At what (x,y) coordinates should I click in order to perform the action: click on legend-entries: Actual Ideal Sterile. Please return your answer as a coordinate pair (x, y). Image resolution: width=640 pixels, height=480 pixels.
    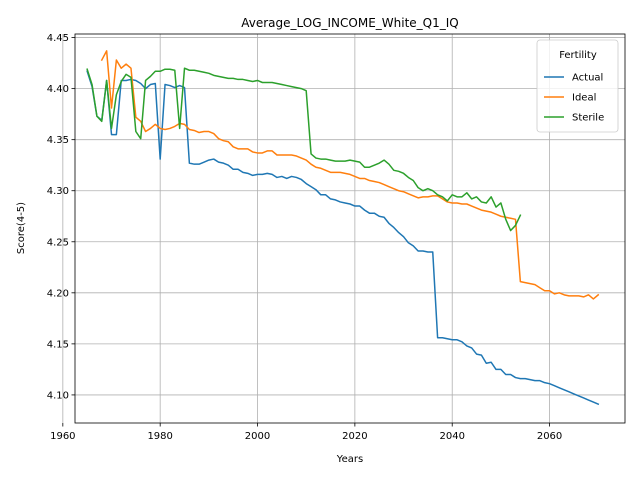
    Looking at the image, I should click on (574, 98).